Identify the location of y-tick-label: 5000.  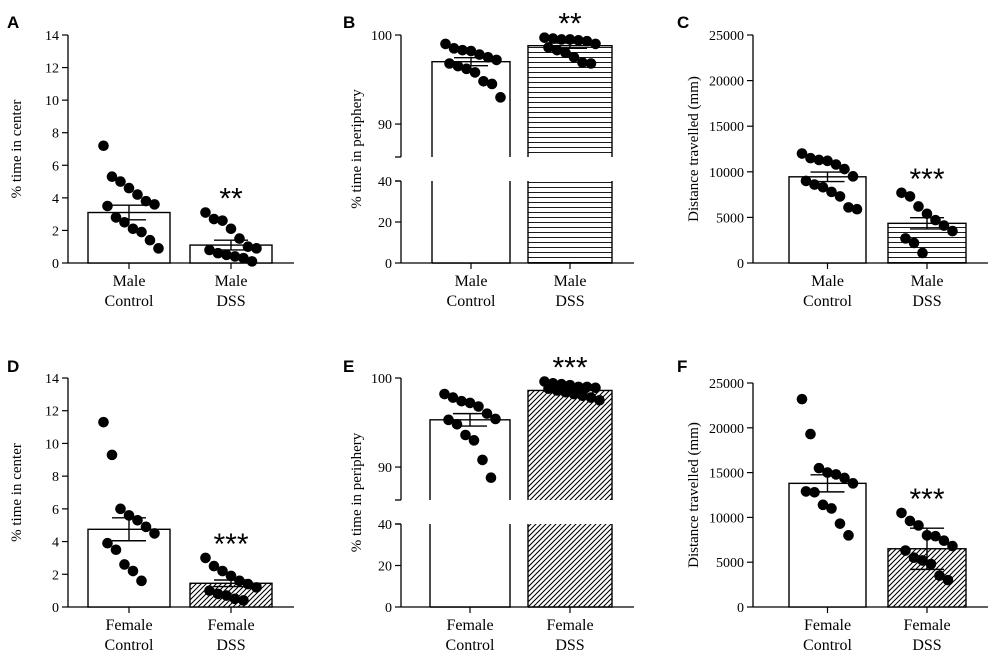
(730, 563).